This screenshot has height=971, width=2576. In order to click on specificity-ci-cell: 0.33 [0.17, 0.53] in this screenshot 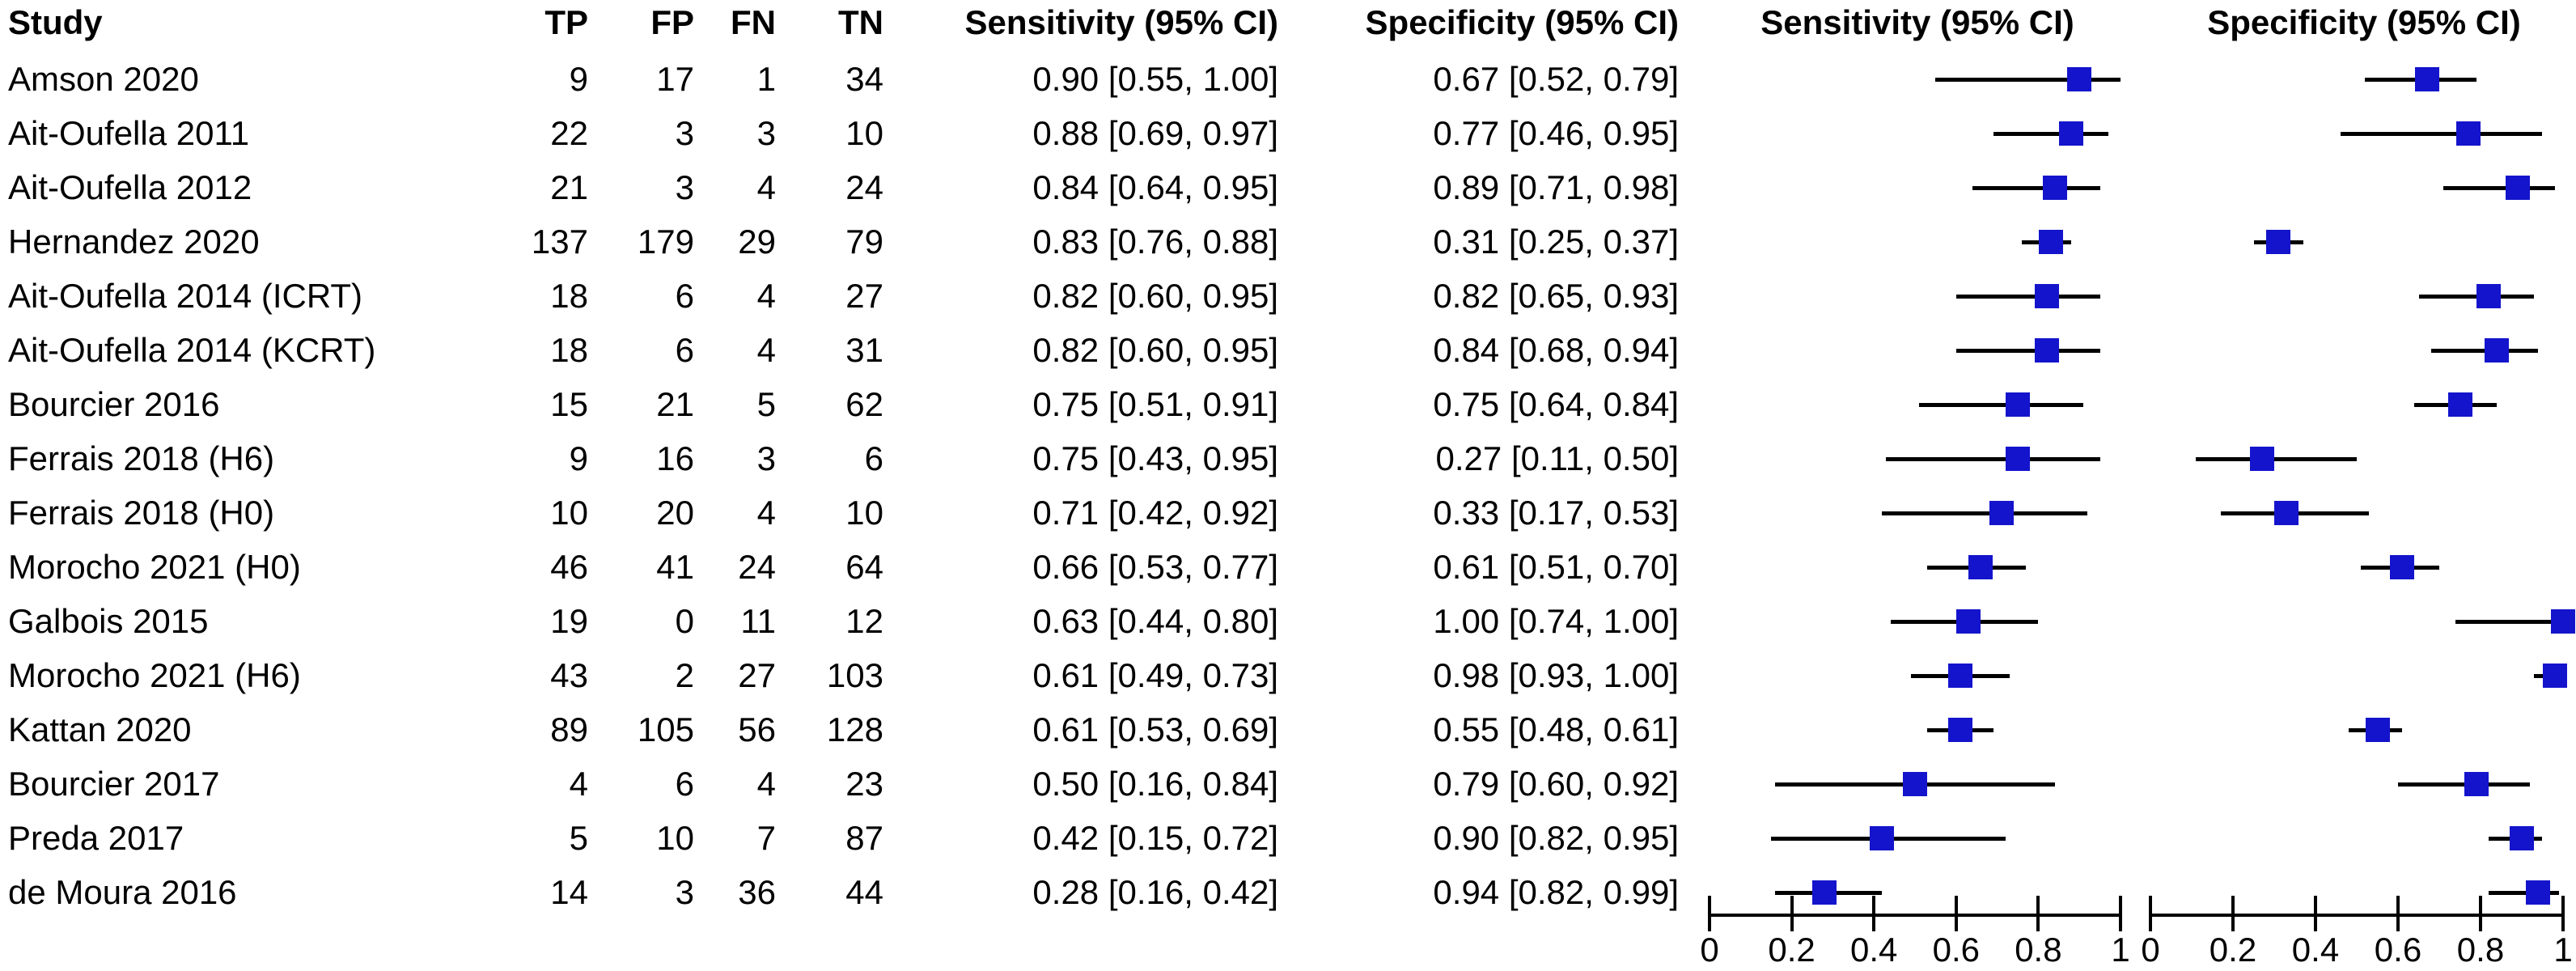, I will do `click(1556, 513)`.